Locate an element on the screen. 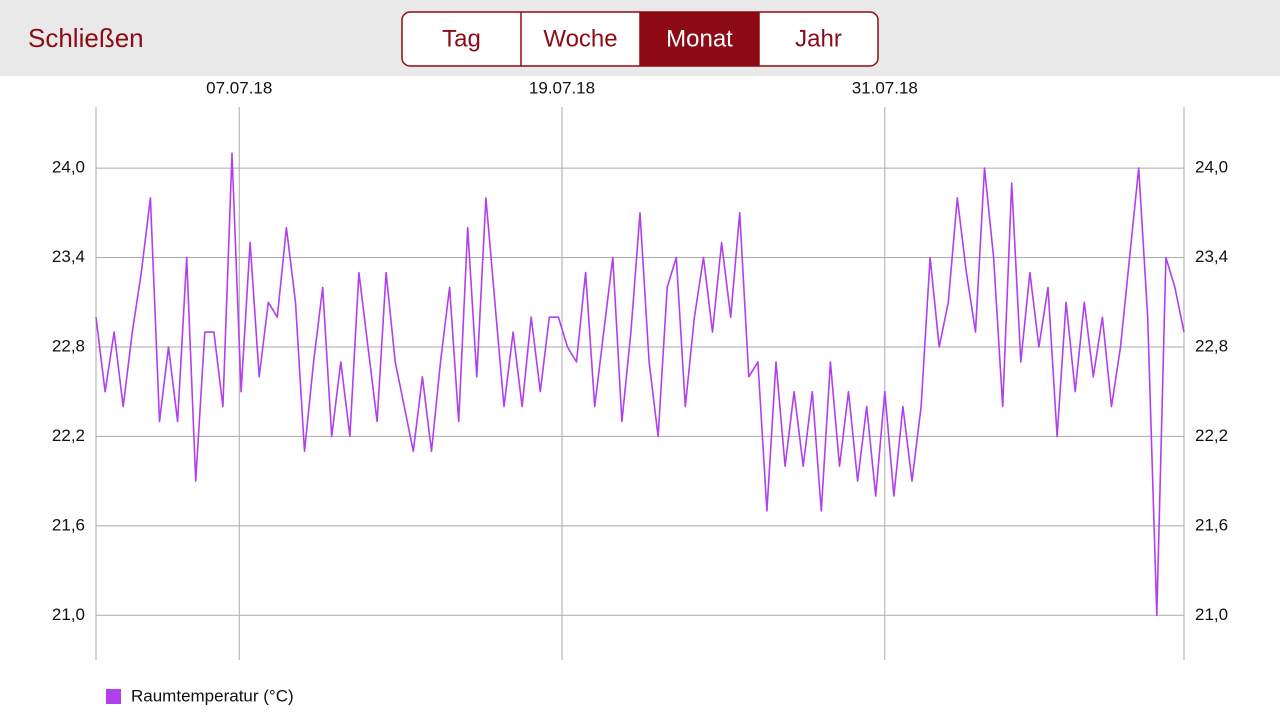  y-tick-label: 22,8 is located at coordinates (68, 345).